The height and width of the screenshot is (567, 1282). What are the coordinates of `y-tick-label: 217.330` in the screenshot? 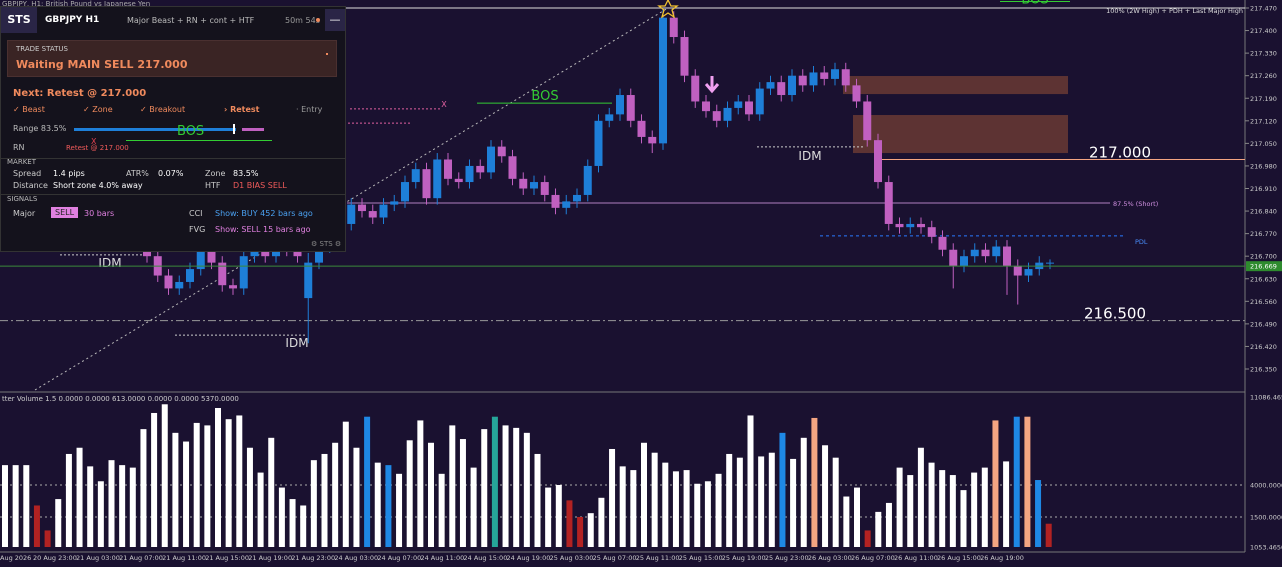 It's located at (1263, 54).